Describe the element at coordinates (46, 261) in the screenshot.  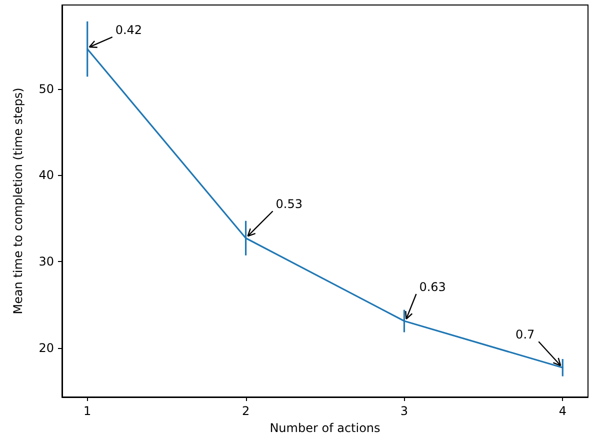
I see `y-tick-label: 30` at that location.